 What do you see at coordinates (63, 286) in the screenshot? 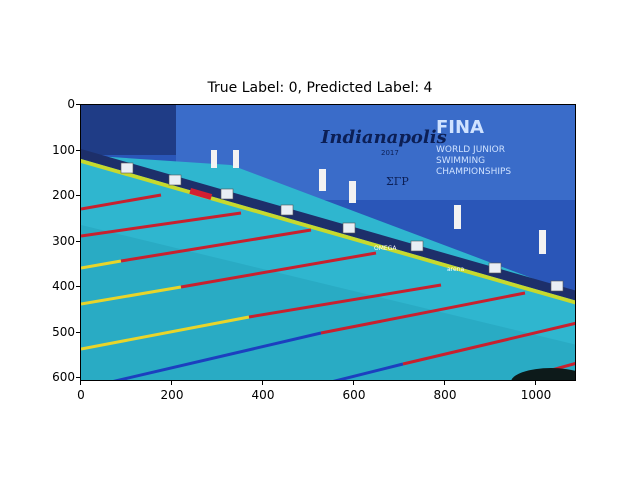
I see `ytick-label-4: 400` at bounding box center [63, 286].